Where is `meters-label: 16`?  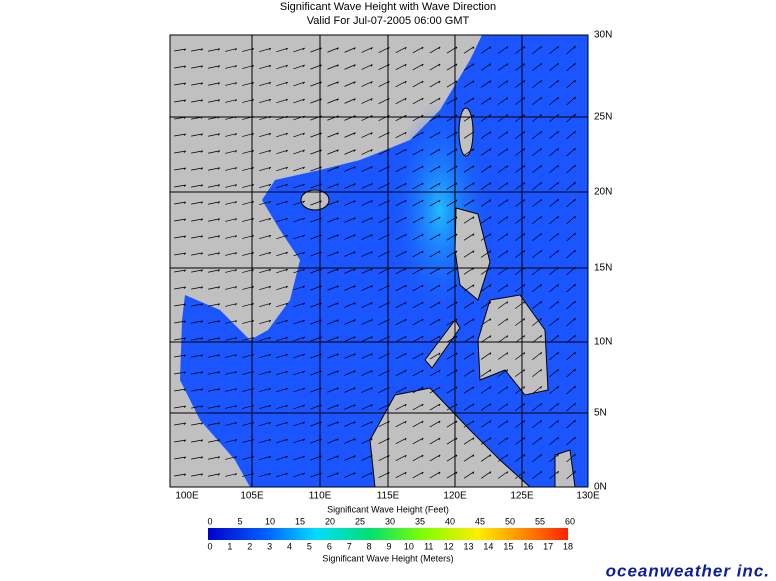 meters-label: 16 is located at coordinates (528, 546).